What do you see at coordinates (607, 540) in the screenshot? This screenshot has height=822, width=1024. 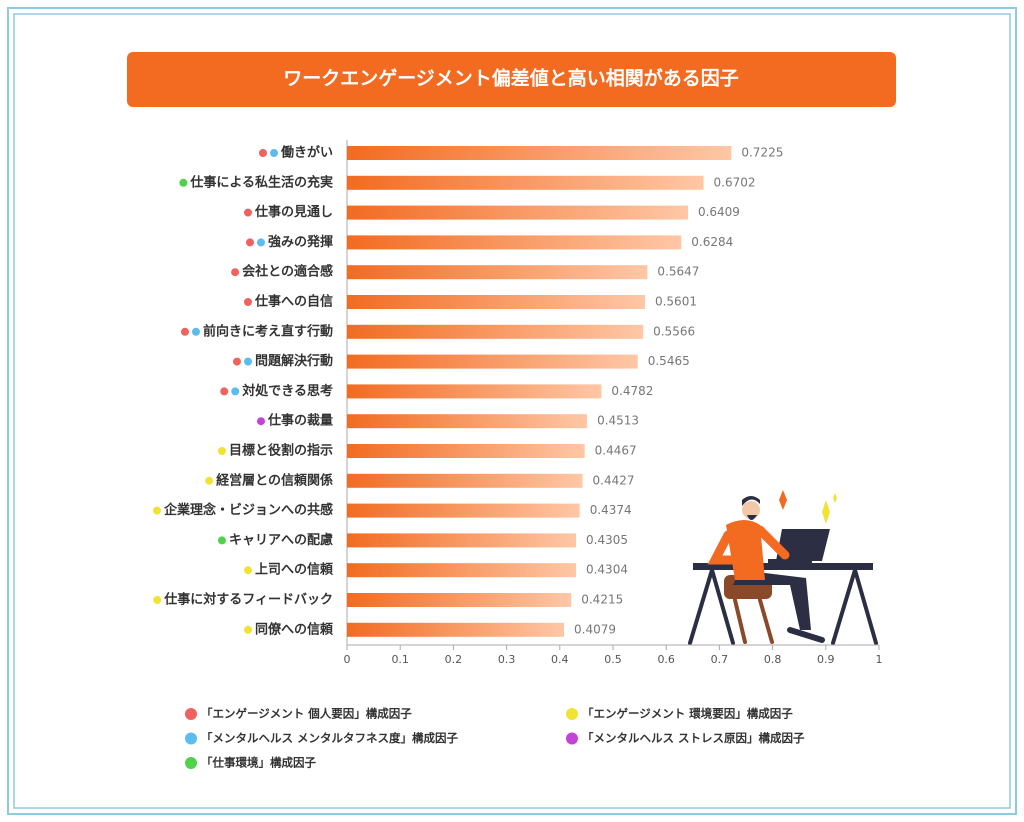 I see `value-label: 0.4305` at bounding box center [607, 540].